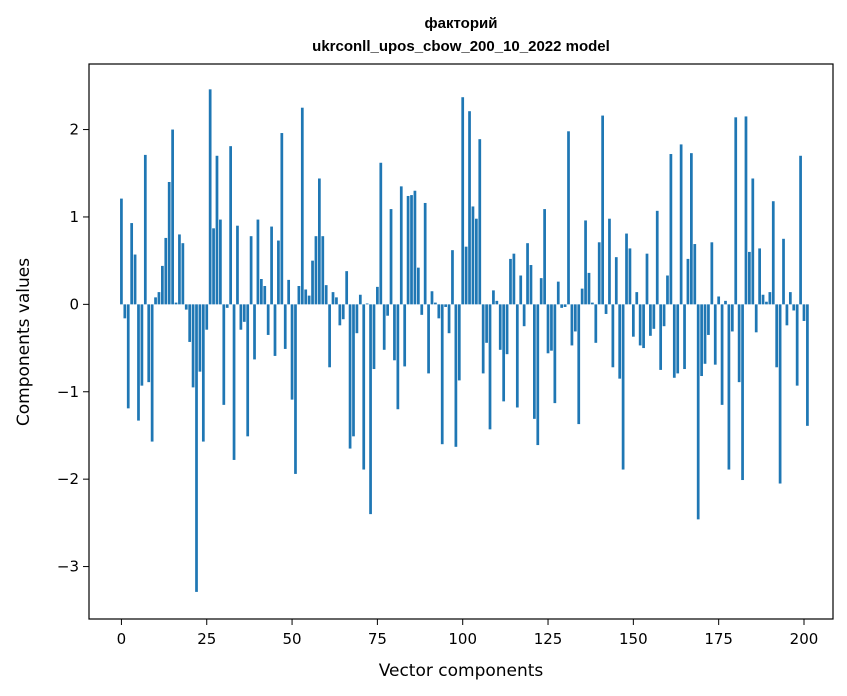 This screenshot has width=847, height=696. What do you see at coordinates (468, 633) in the screenshot?
I see `x-axis-ticks: 0 25 50 75 100 125 150 175 200` at bounding box center [468, 633].